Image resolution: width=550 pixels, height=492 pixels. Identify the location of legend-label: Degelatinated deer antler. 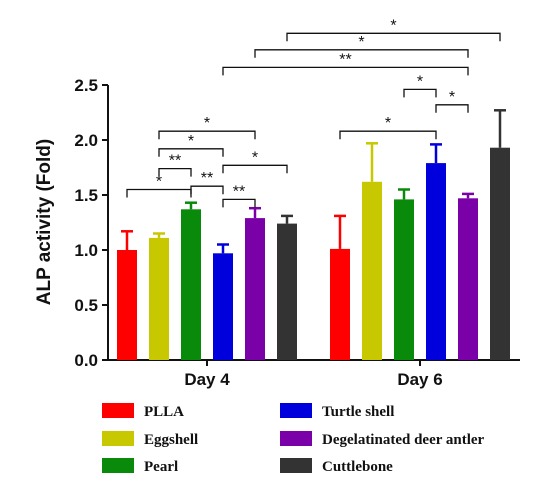
(403, 440).